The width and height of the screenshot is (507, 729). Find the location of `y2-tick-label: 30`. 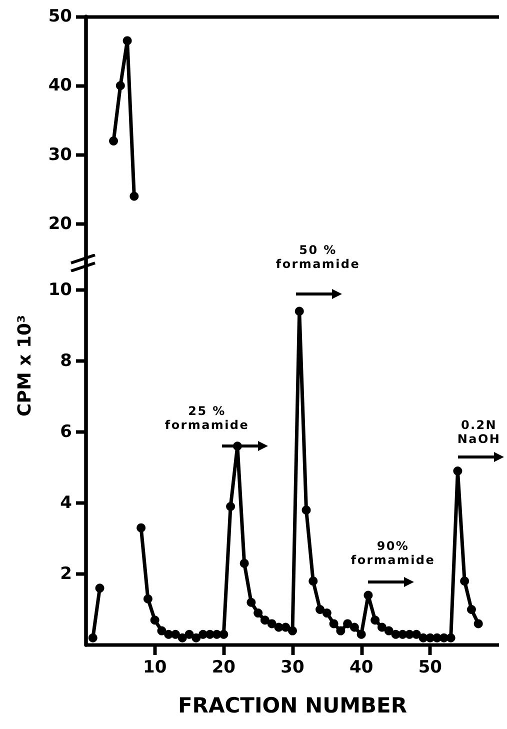

y2-tick-label: 30 is located at coordinates (60, 154).